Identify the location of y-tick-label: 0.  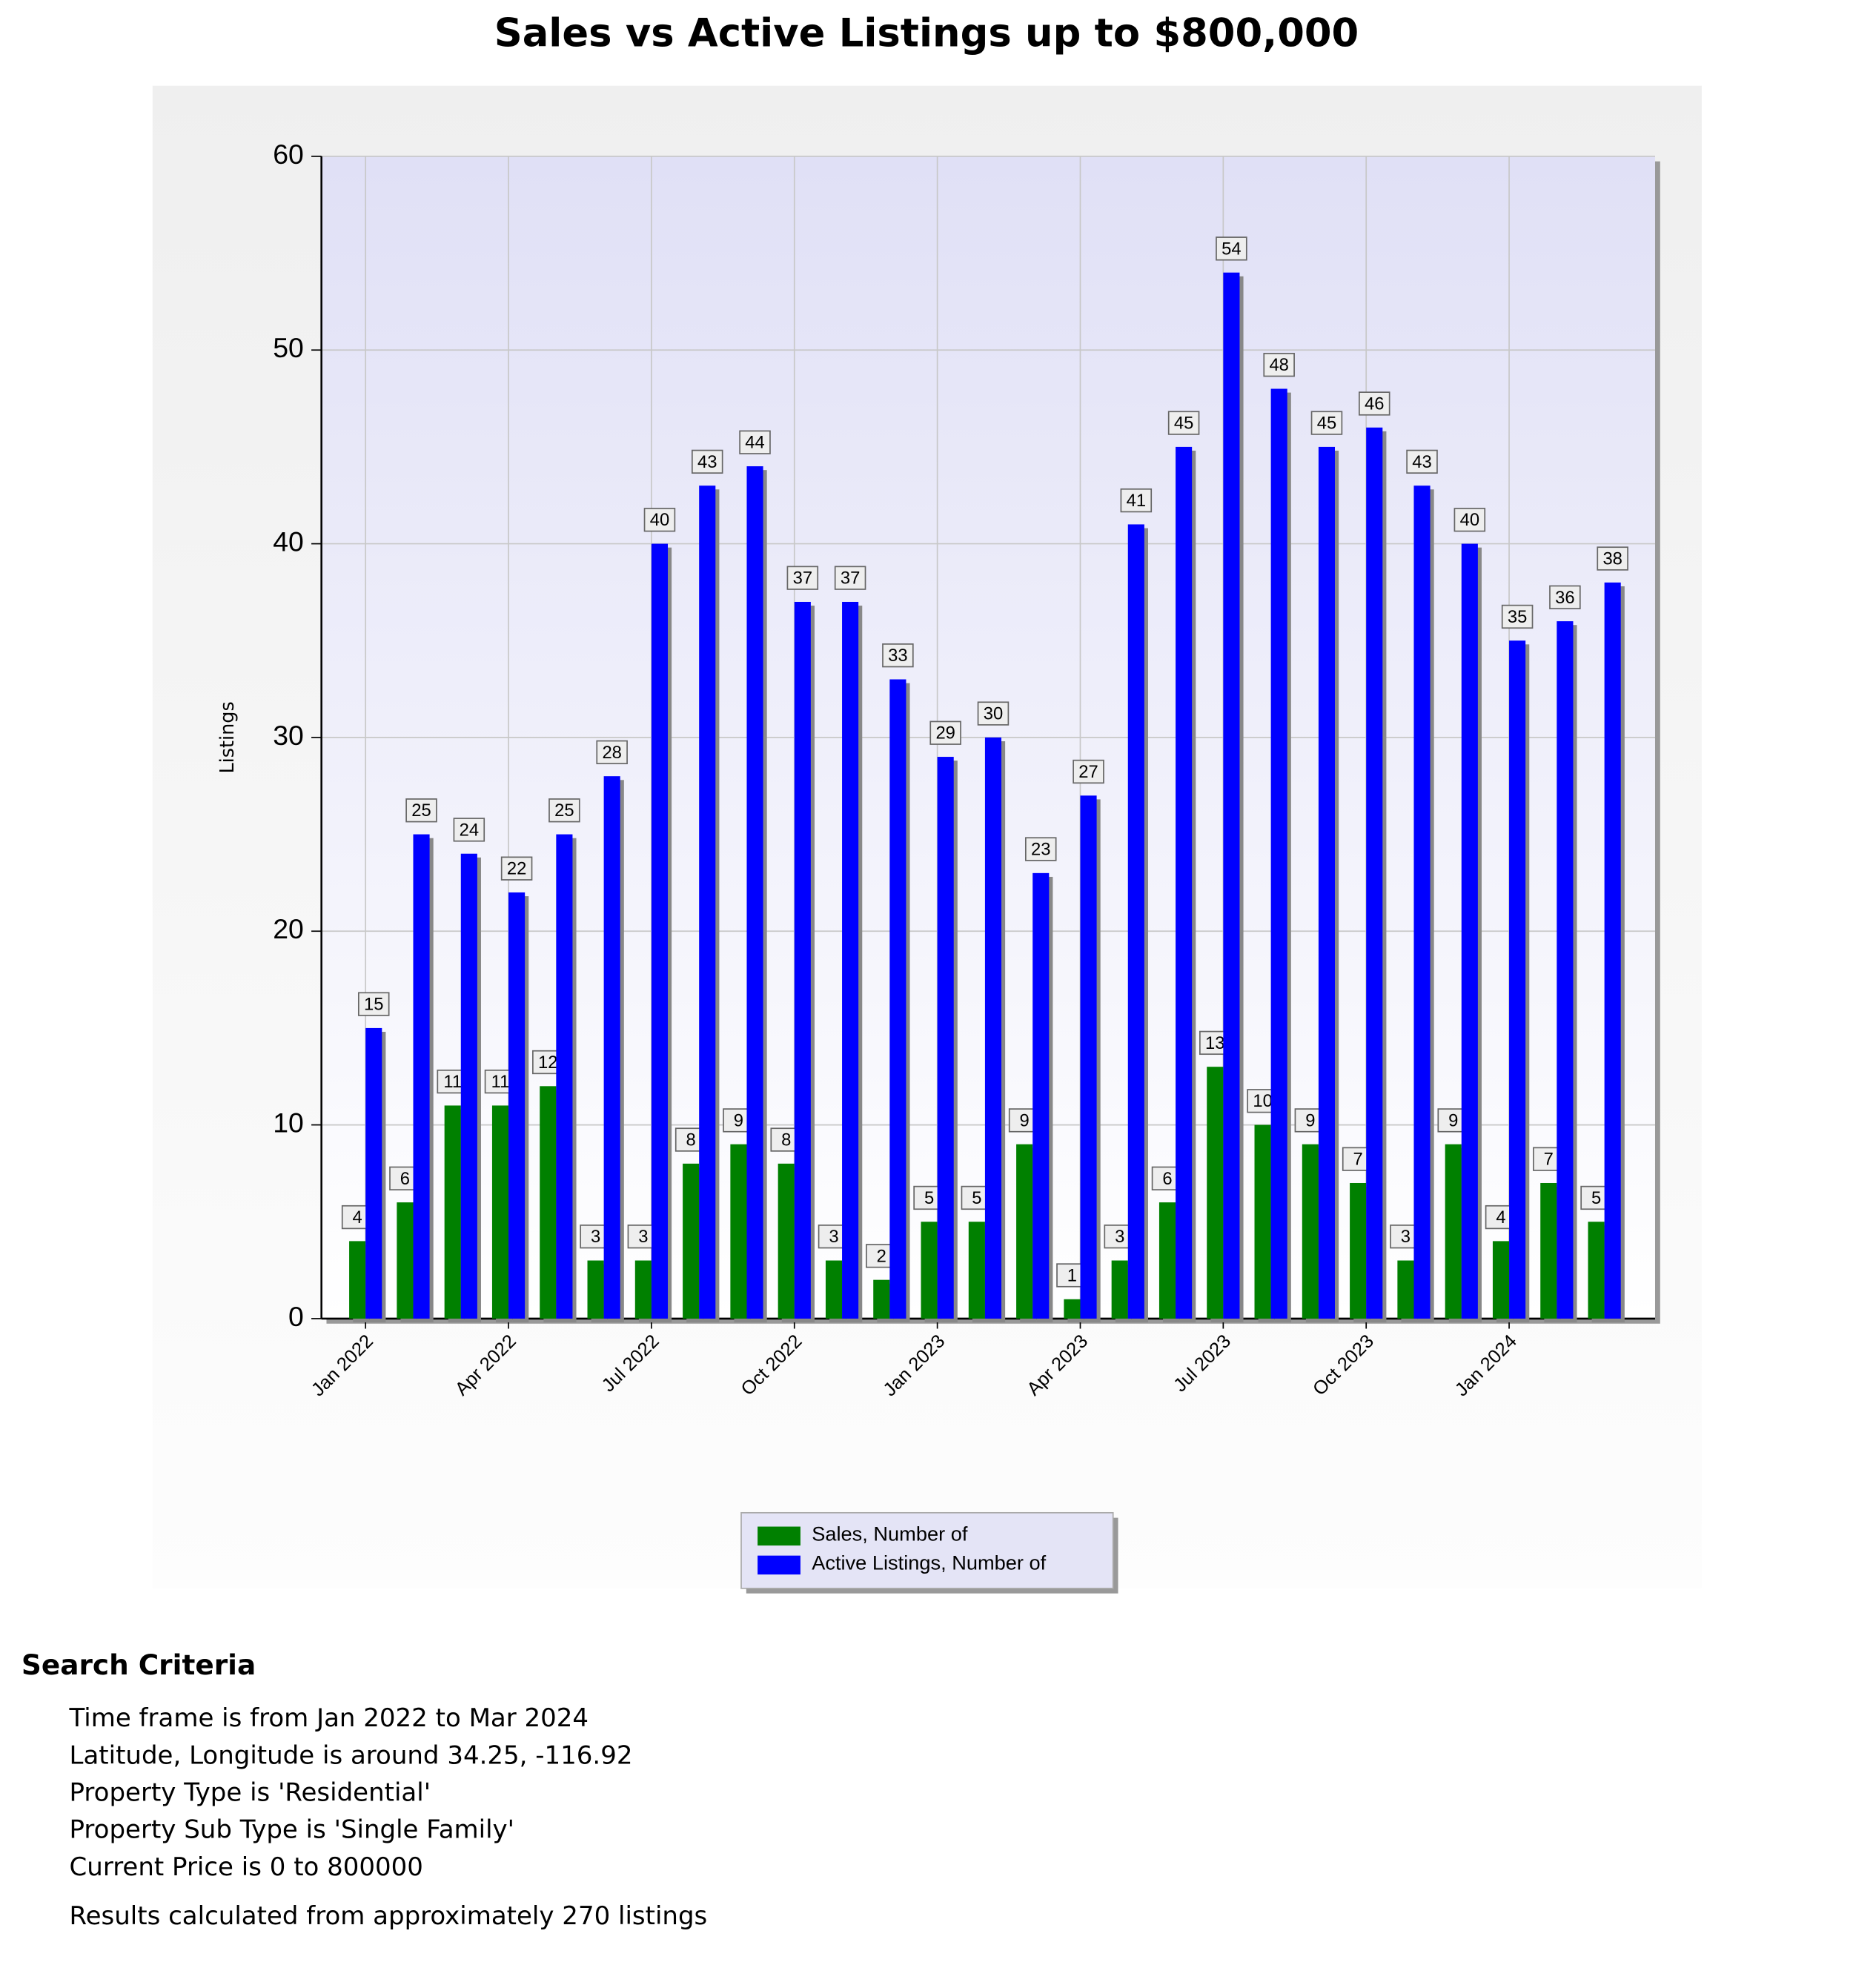
(296, 1317).